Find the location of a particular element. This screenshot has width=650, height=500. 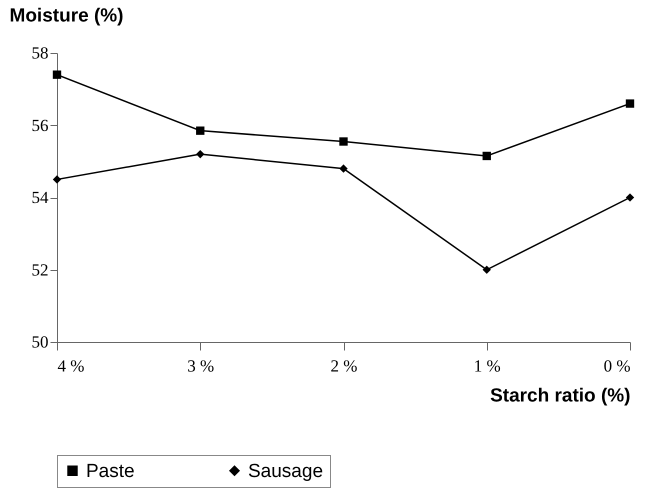

legend-label: Sausage is located at coordinates (286, 471).